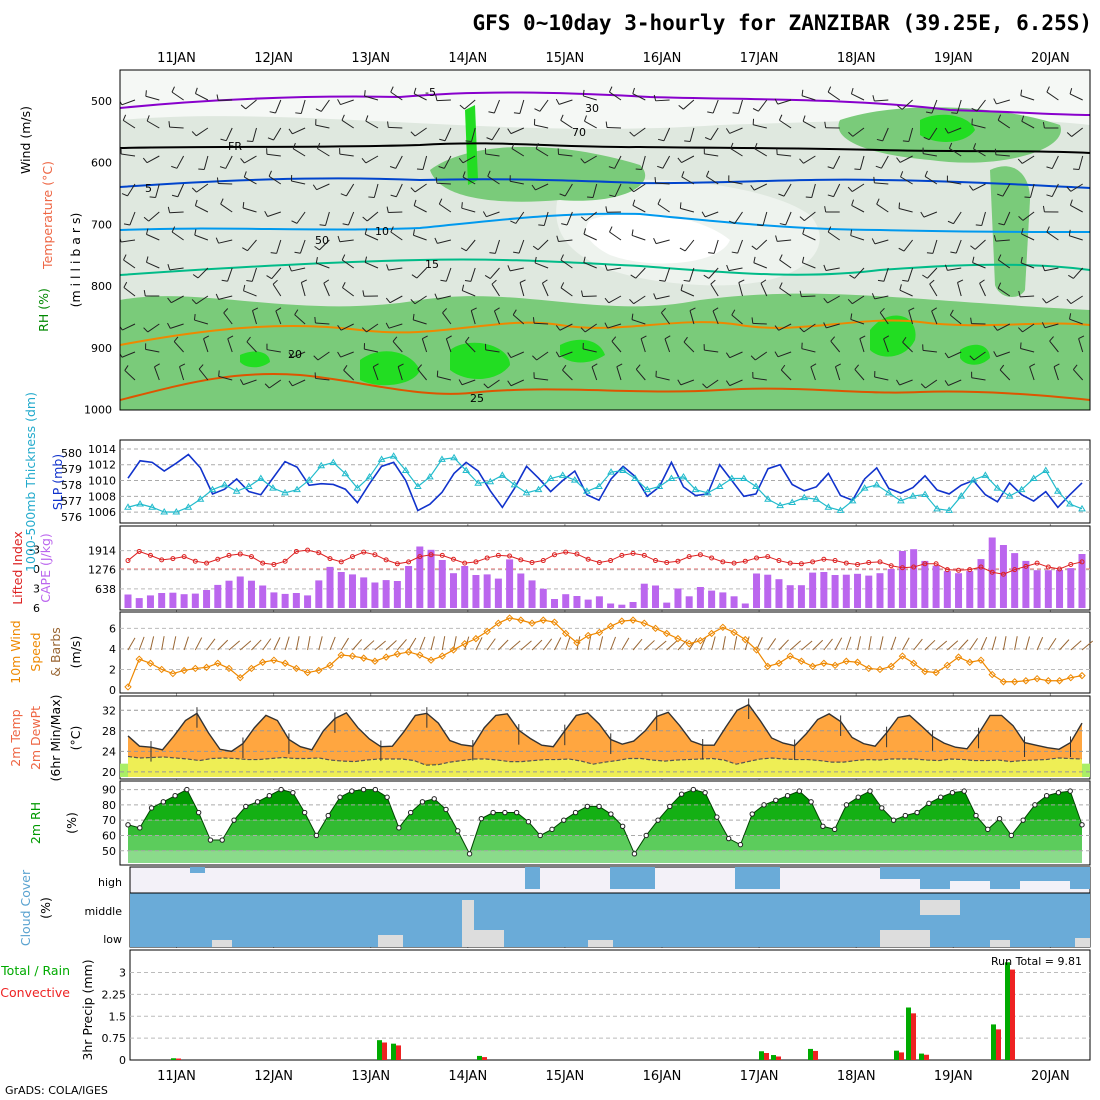  Describe the element at coordinates (908, 1033) in the screenshot. I see `rain-bar` at that location.